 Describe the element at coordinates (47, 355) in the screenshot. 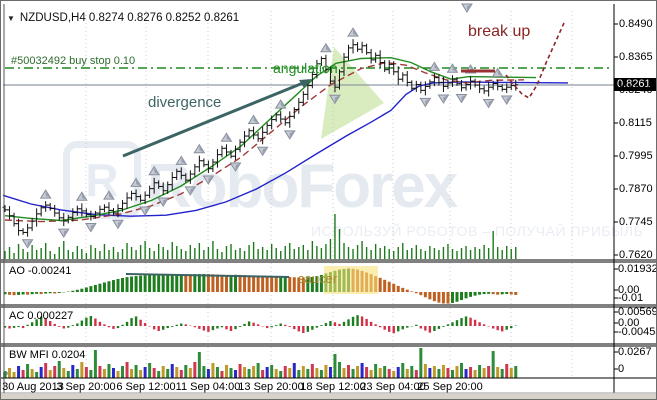

I see `mfi-indicator-label: BW MFI 0.0204` at that location.